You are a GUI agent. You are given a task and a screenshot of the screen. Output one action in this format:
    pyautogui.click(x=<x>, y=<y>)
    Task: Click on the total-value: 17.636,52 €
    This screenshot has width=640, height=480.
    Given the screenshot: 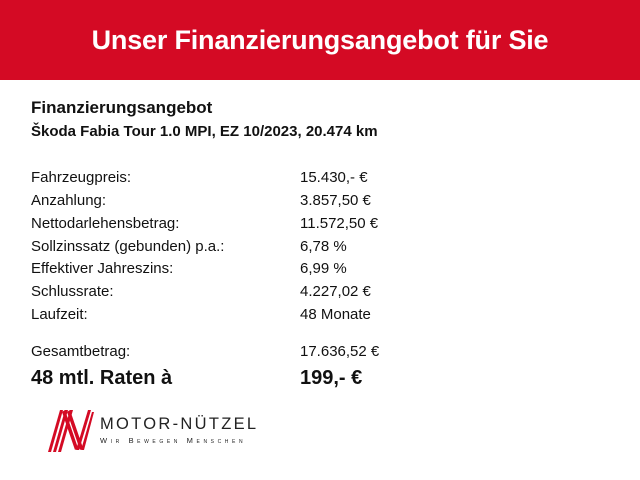 What is the action you would take?
    pyautogui.click(x=340, y=351)
    